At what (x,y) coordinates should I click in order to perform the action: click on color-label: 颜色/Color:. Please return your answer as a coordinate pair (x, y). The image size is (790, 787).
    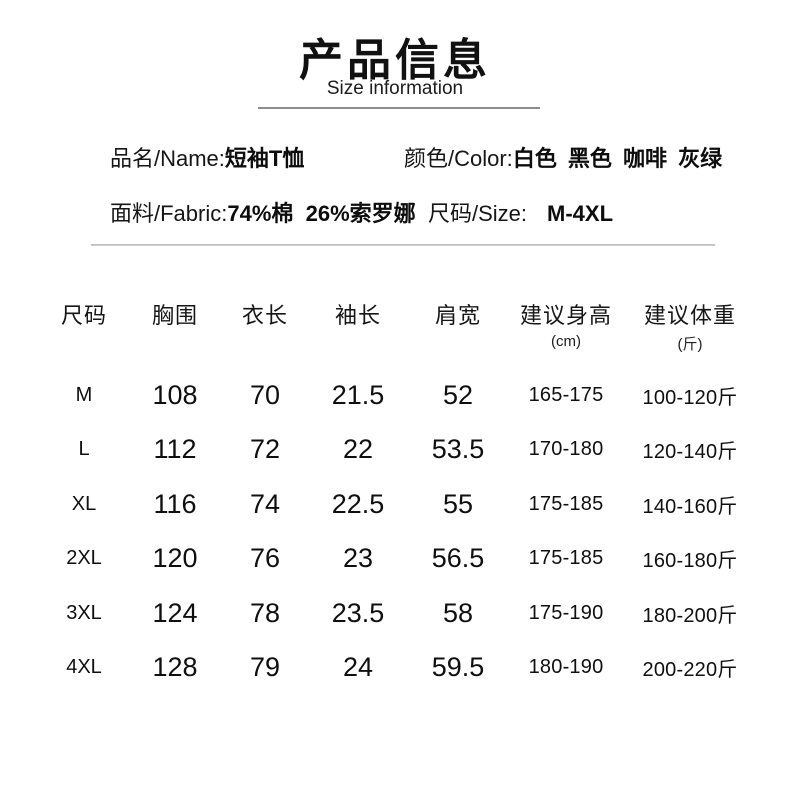
    Looking at the image, I should click on (458, 158).